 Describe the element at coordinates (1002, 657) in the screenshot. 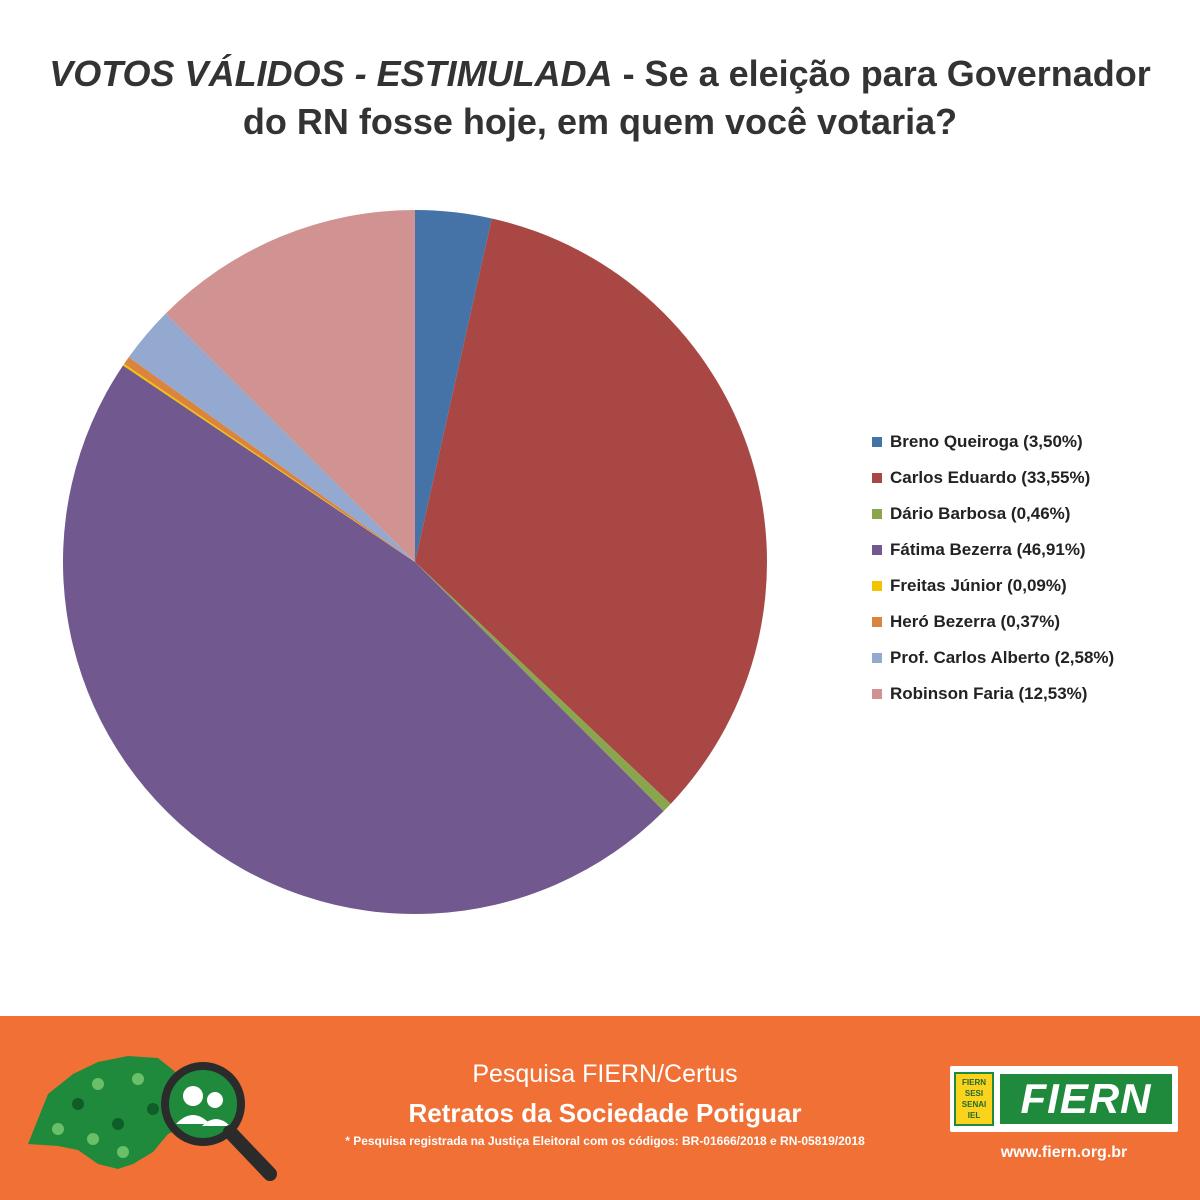

I see `legend-label: Prof. Carlos Alberto (2,58%)` at that location.